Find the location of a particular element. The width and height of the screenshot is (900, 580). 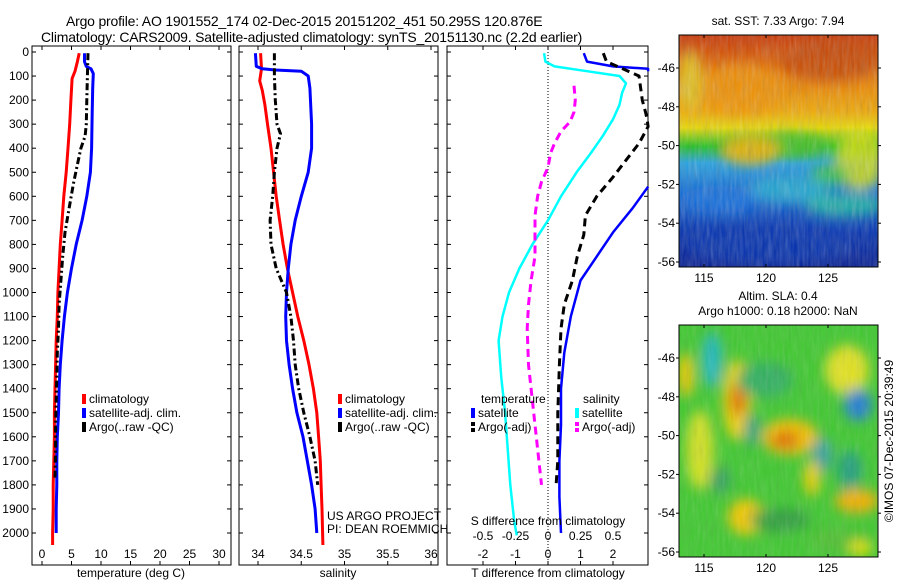

y-tick-label: 0 is located at coordinates (25, 52).